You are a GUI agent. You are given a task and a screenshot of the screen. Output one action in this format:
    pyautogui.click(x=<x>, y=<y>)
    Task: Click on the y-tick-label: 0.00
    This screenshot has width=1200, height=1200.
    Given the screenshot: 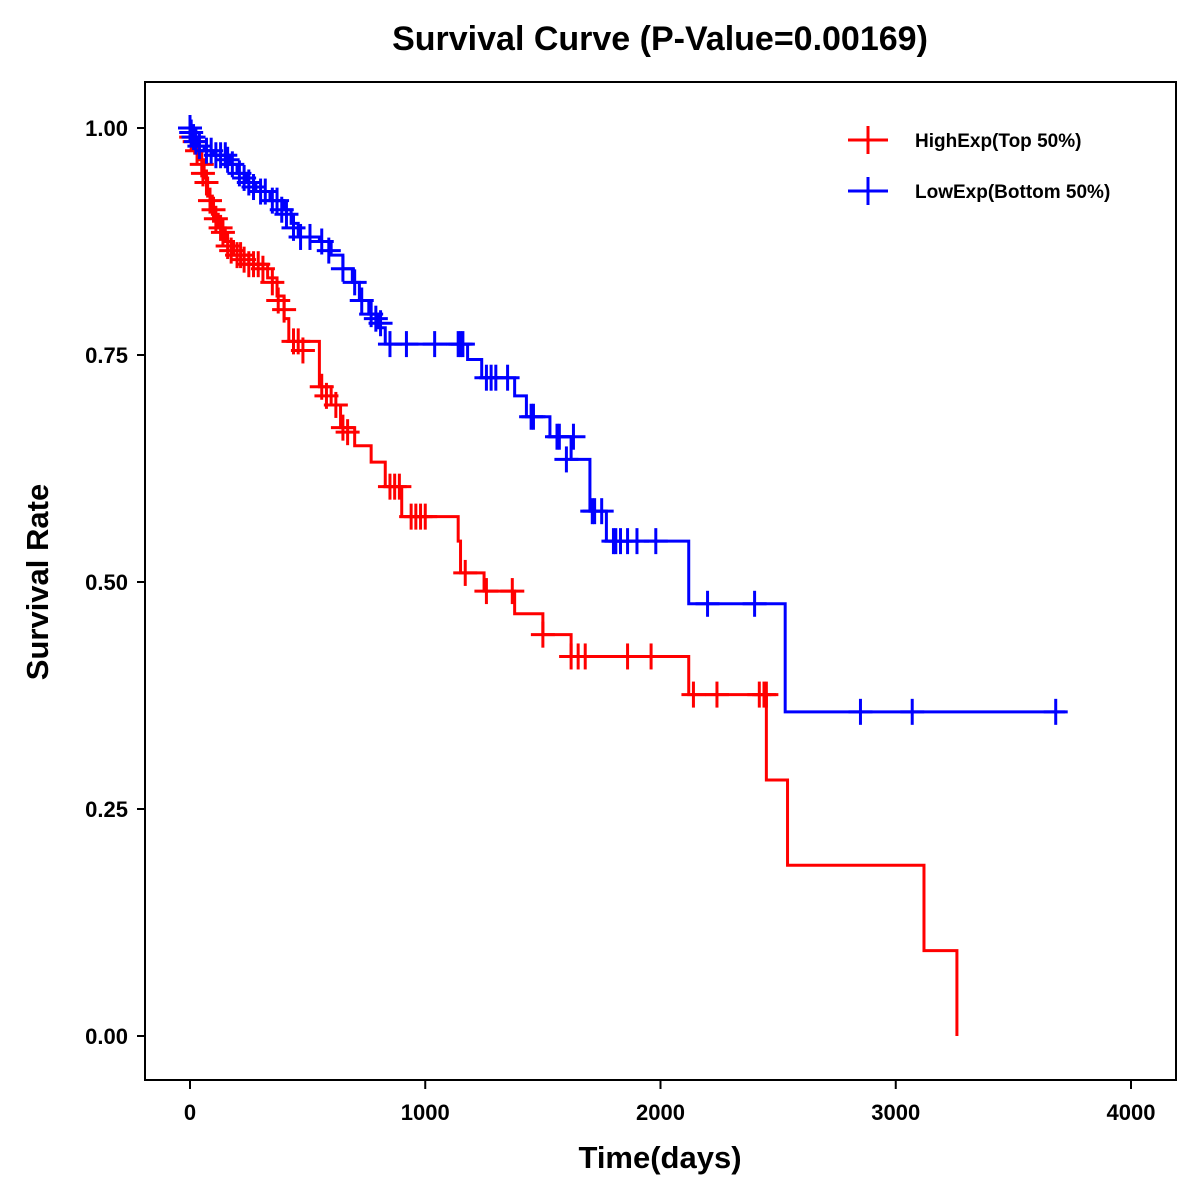 What is the action you would take?
    pyautogui.click(x=106, y=1036)
    